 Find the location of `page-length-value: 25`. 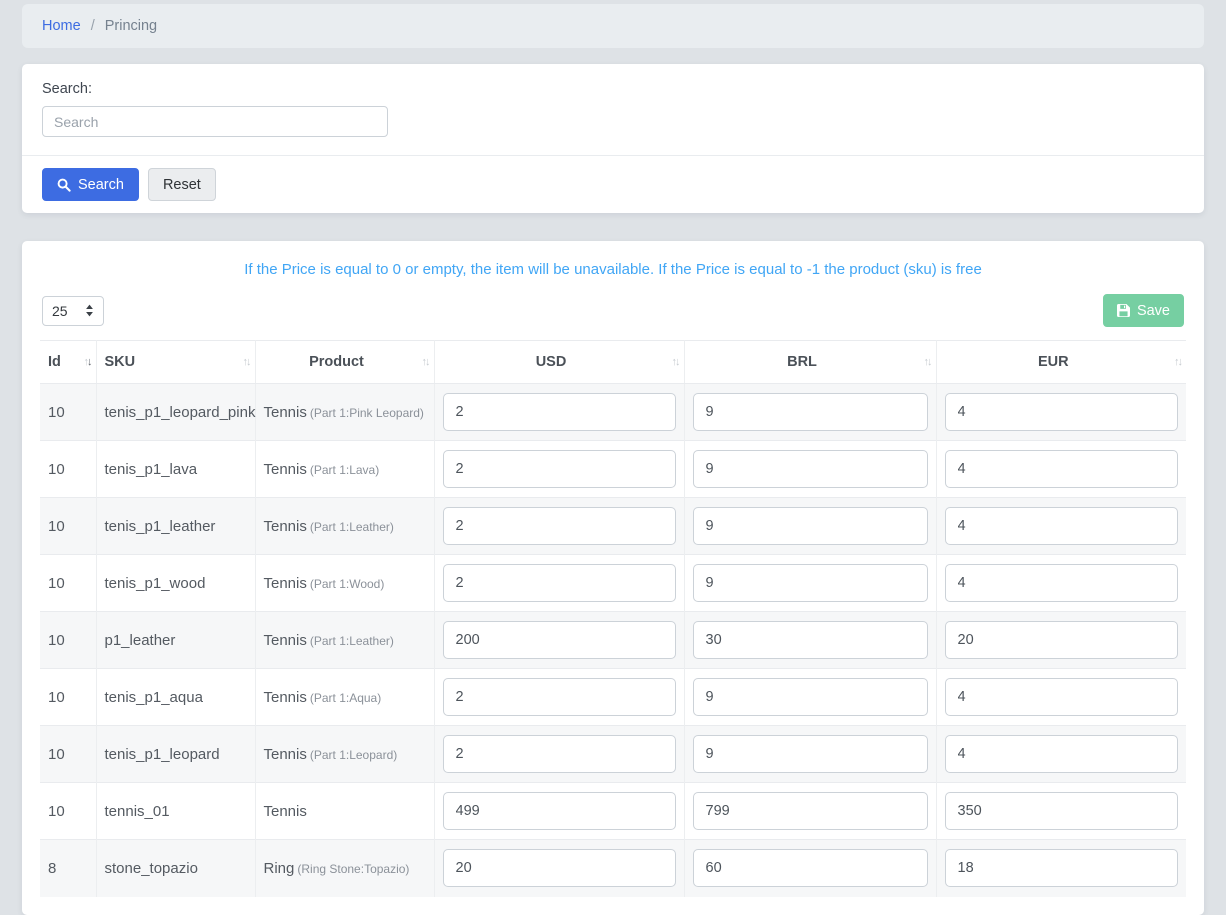

page-length-value: 25 is located at coordinates (60, 310).